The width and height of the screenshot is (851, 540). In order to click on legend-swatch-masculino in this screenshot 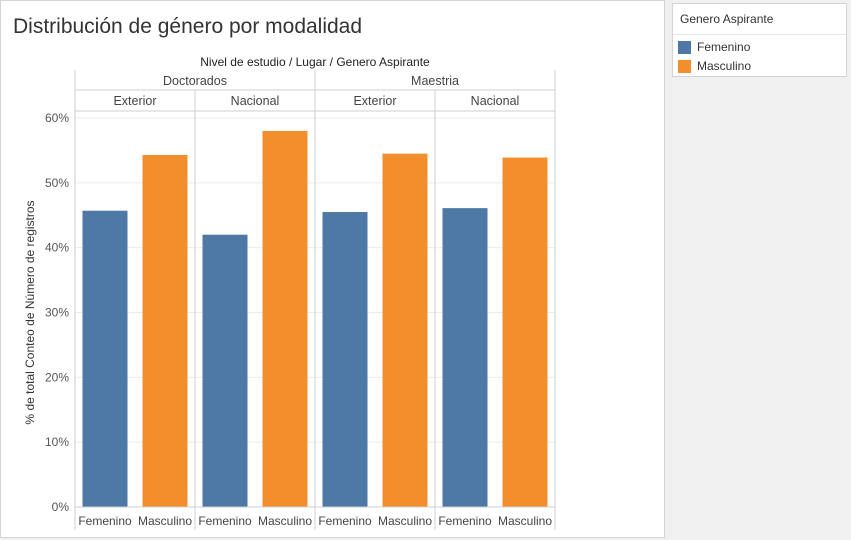, I will do `click(684, 66)`.